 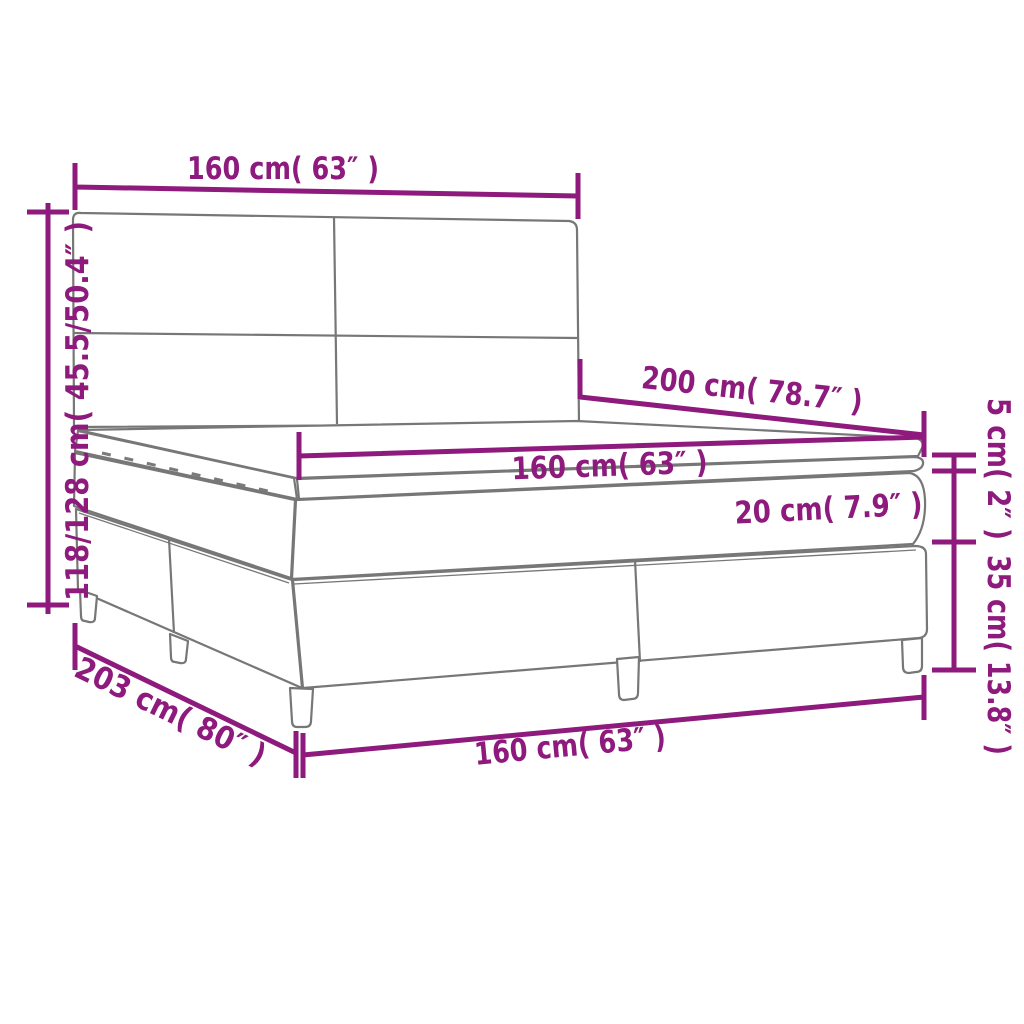 What do you see at coordinates (752, 390) in the screenshot?
I see `dim-label-mattress-length: 200 cm( 78.7″ )` at bounding box center [752, 390].